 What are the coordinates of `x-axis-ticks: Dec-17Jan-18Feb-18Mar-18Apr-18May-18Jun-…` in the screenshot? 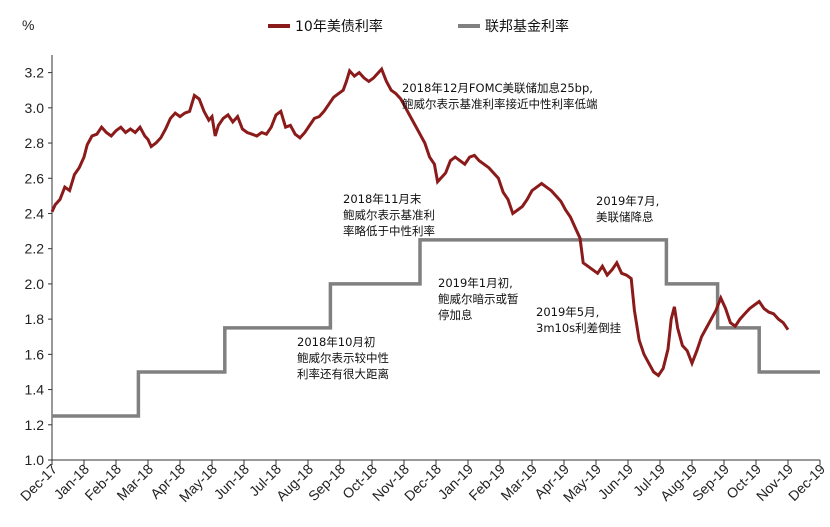 It's located at (422, 483).